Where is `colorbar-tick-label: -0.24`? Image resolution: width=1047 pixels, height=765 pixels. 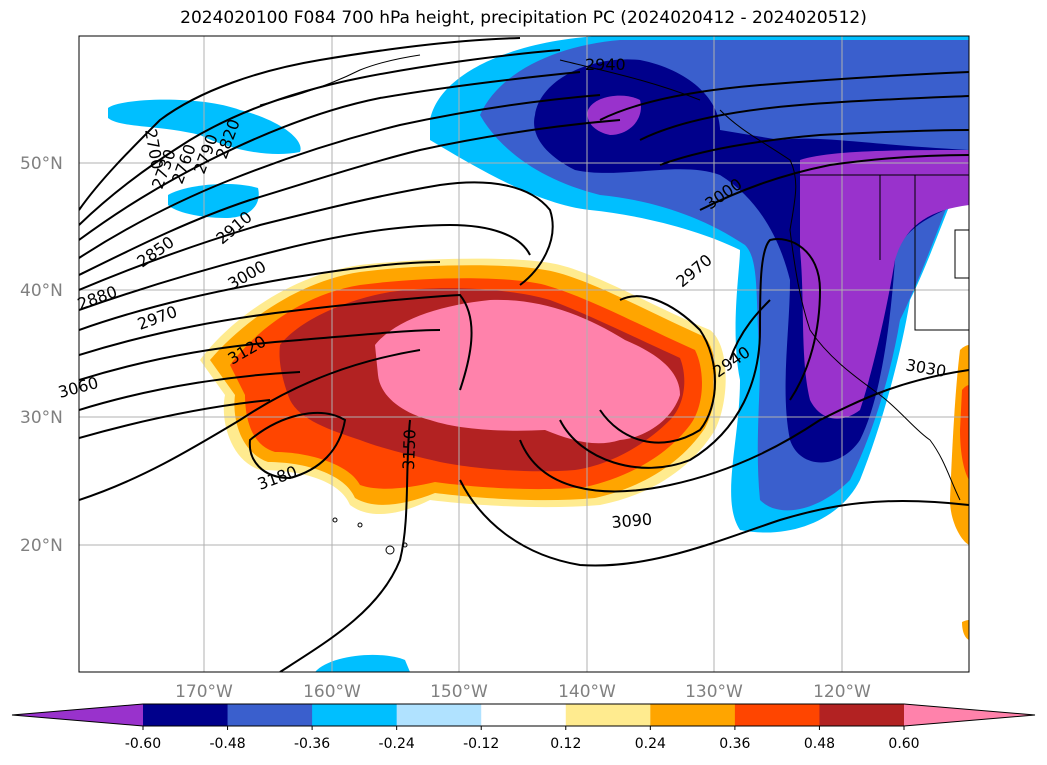 colorbar-tick-label: -0.24 is located at coordinates (397, 744).